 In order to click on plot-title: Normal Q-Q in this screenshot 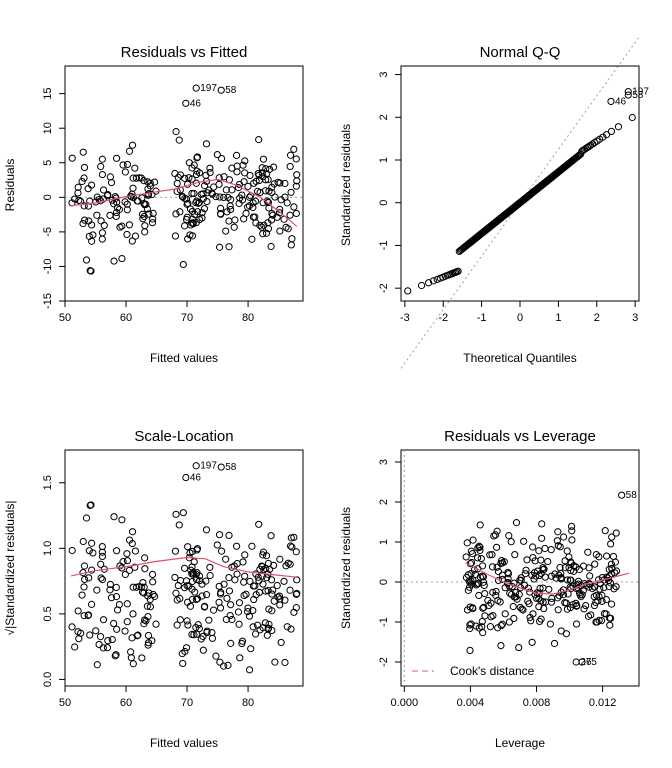, I will do `click(520, 52)`.